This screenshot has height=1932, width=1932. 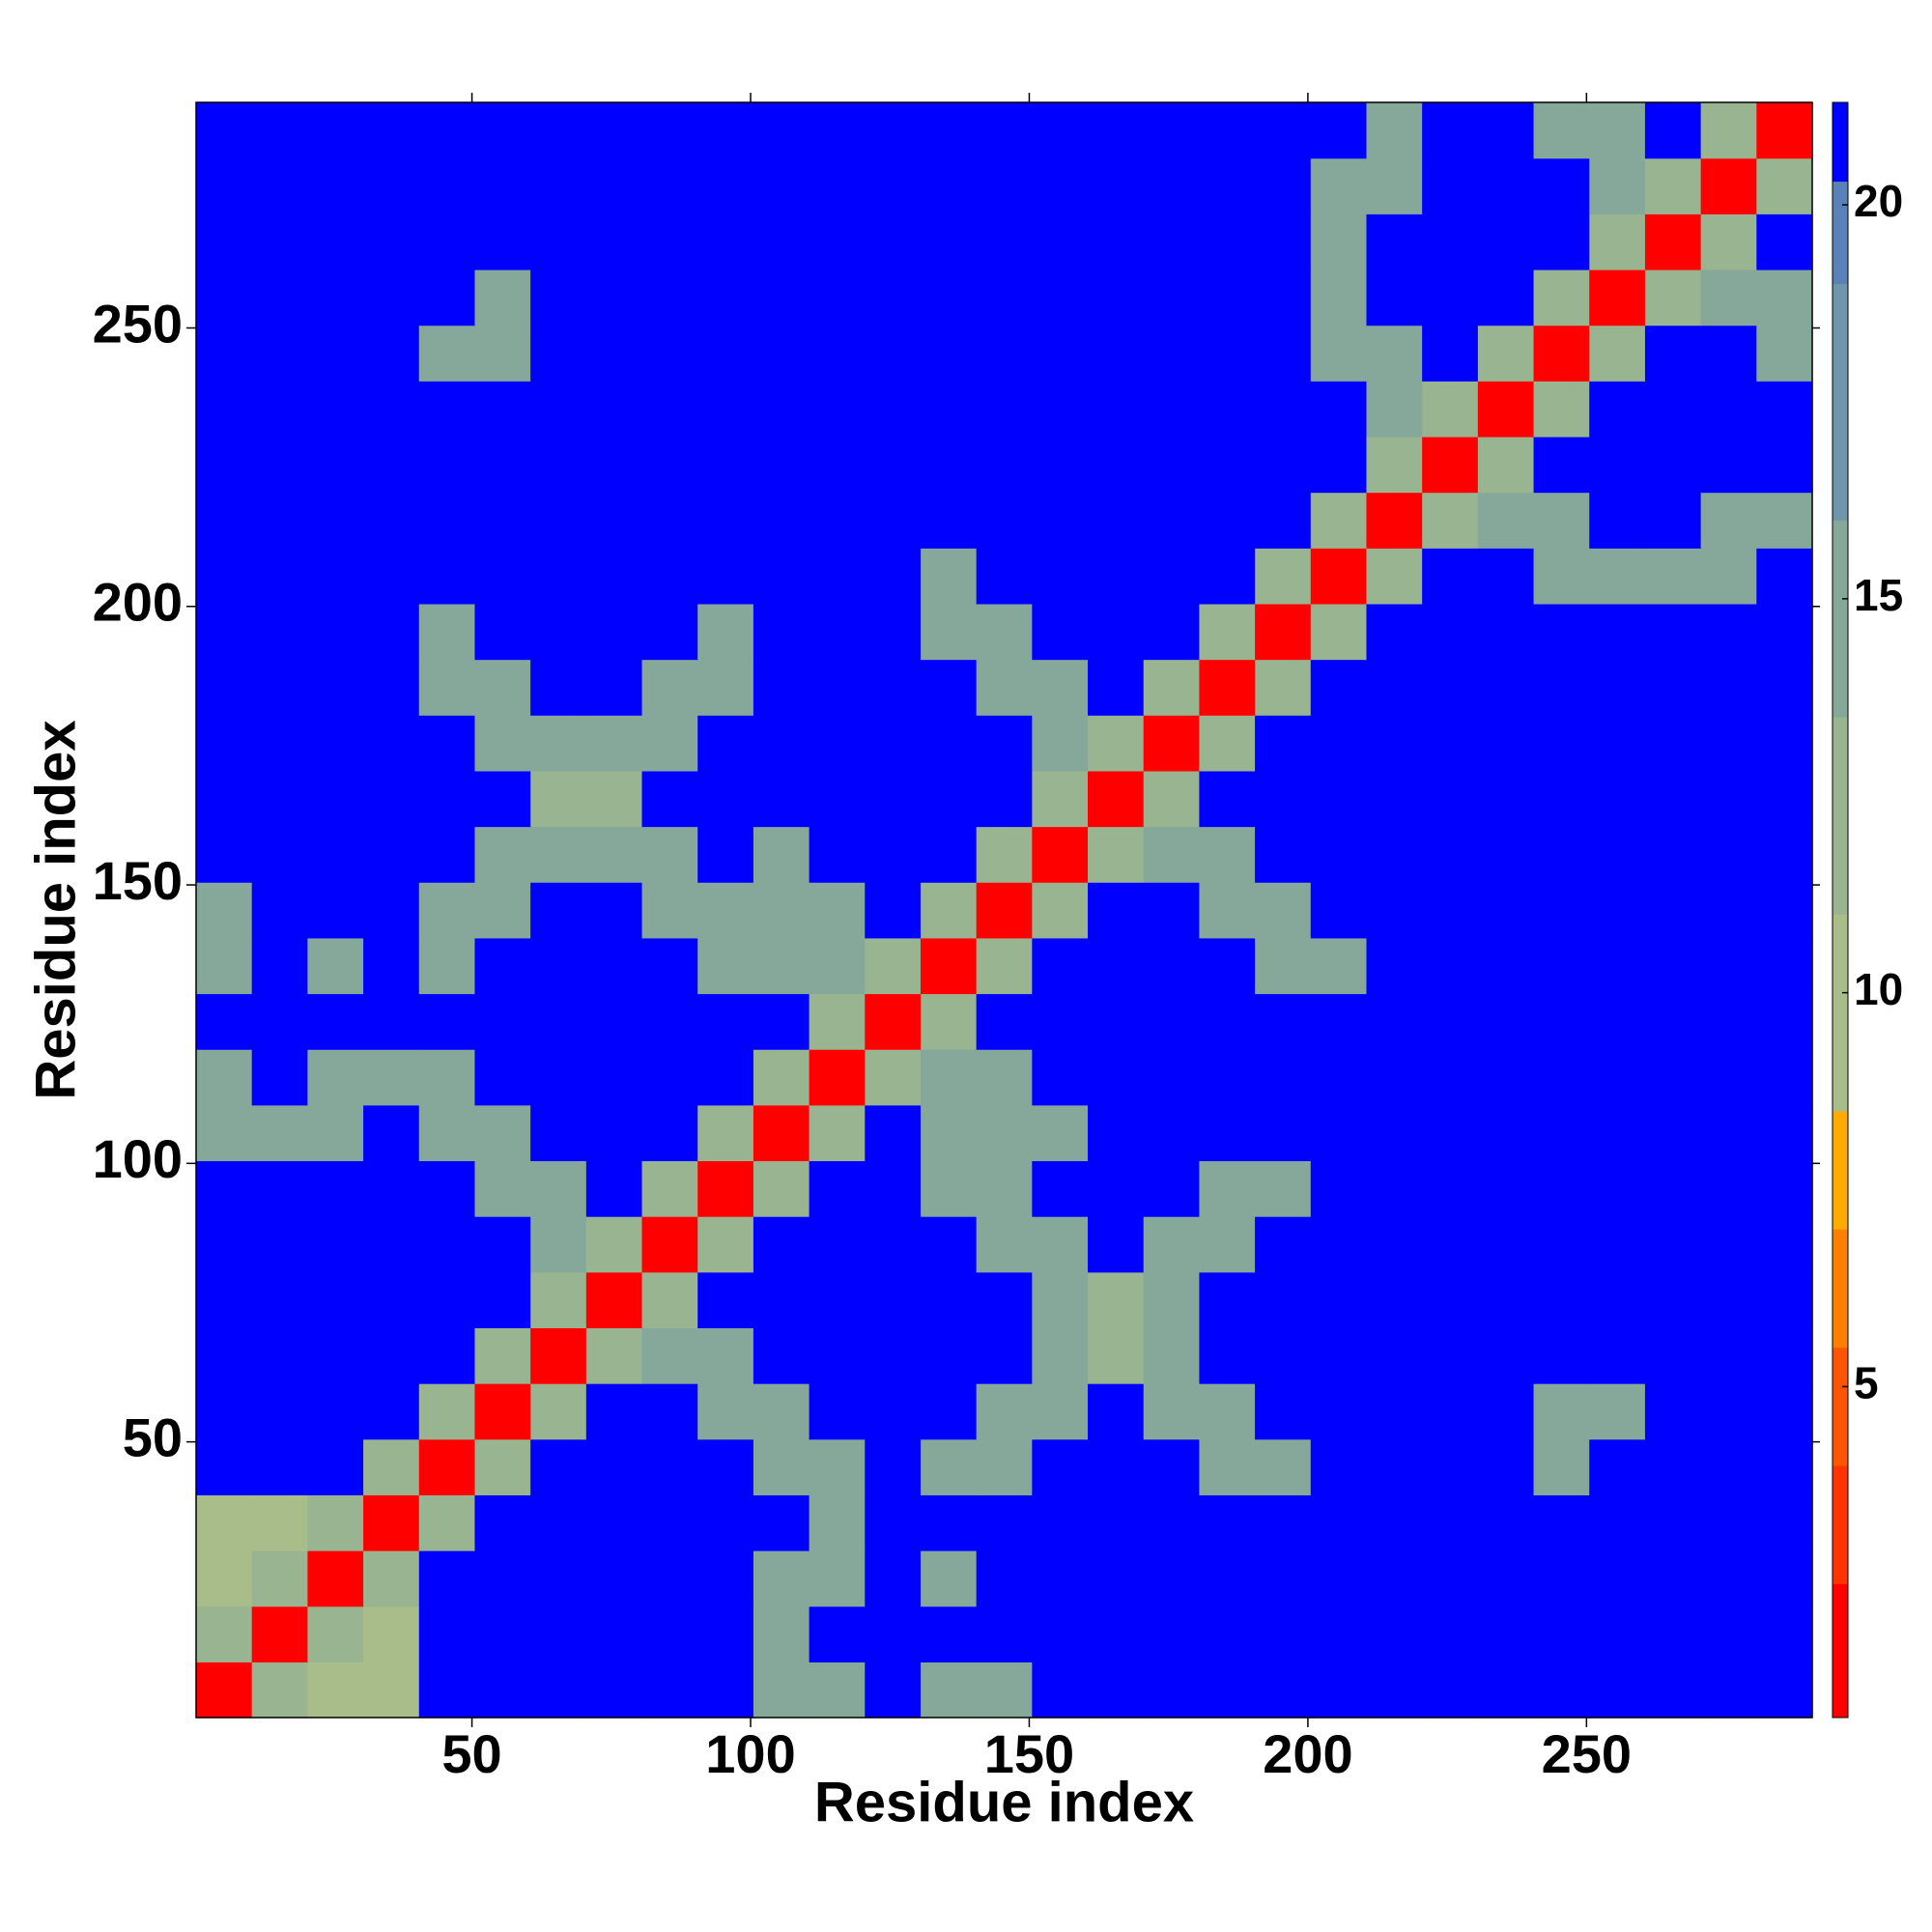 What do you see at coordinates (1307, 1753) in the screenshot?
I see `x-tick-label: 200` at bounding box center [1307, 1753].